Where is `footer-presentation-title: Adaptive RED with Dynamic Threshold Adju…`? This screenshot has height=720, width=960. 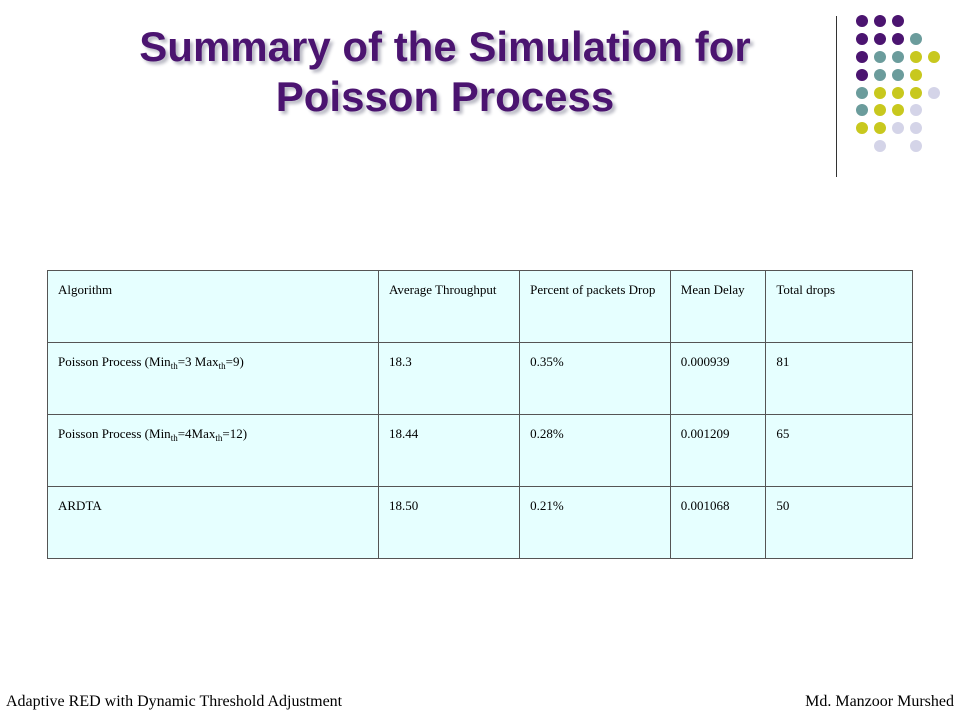 footer-presentation-title: Adaptive RED with Dynamic Threshold Adju… is located at coordinates (174, 701).